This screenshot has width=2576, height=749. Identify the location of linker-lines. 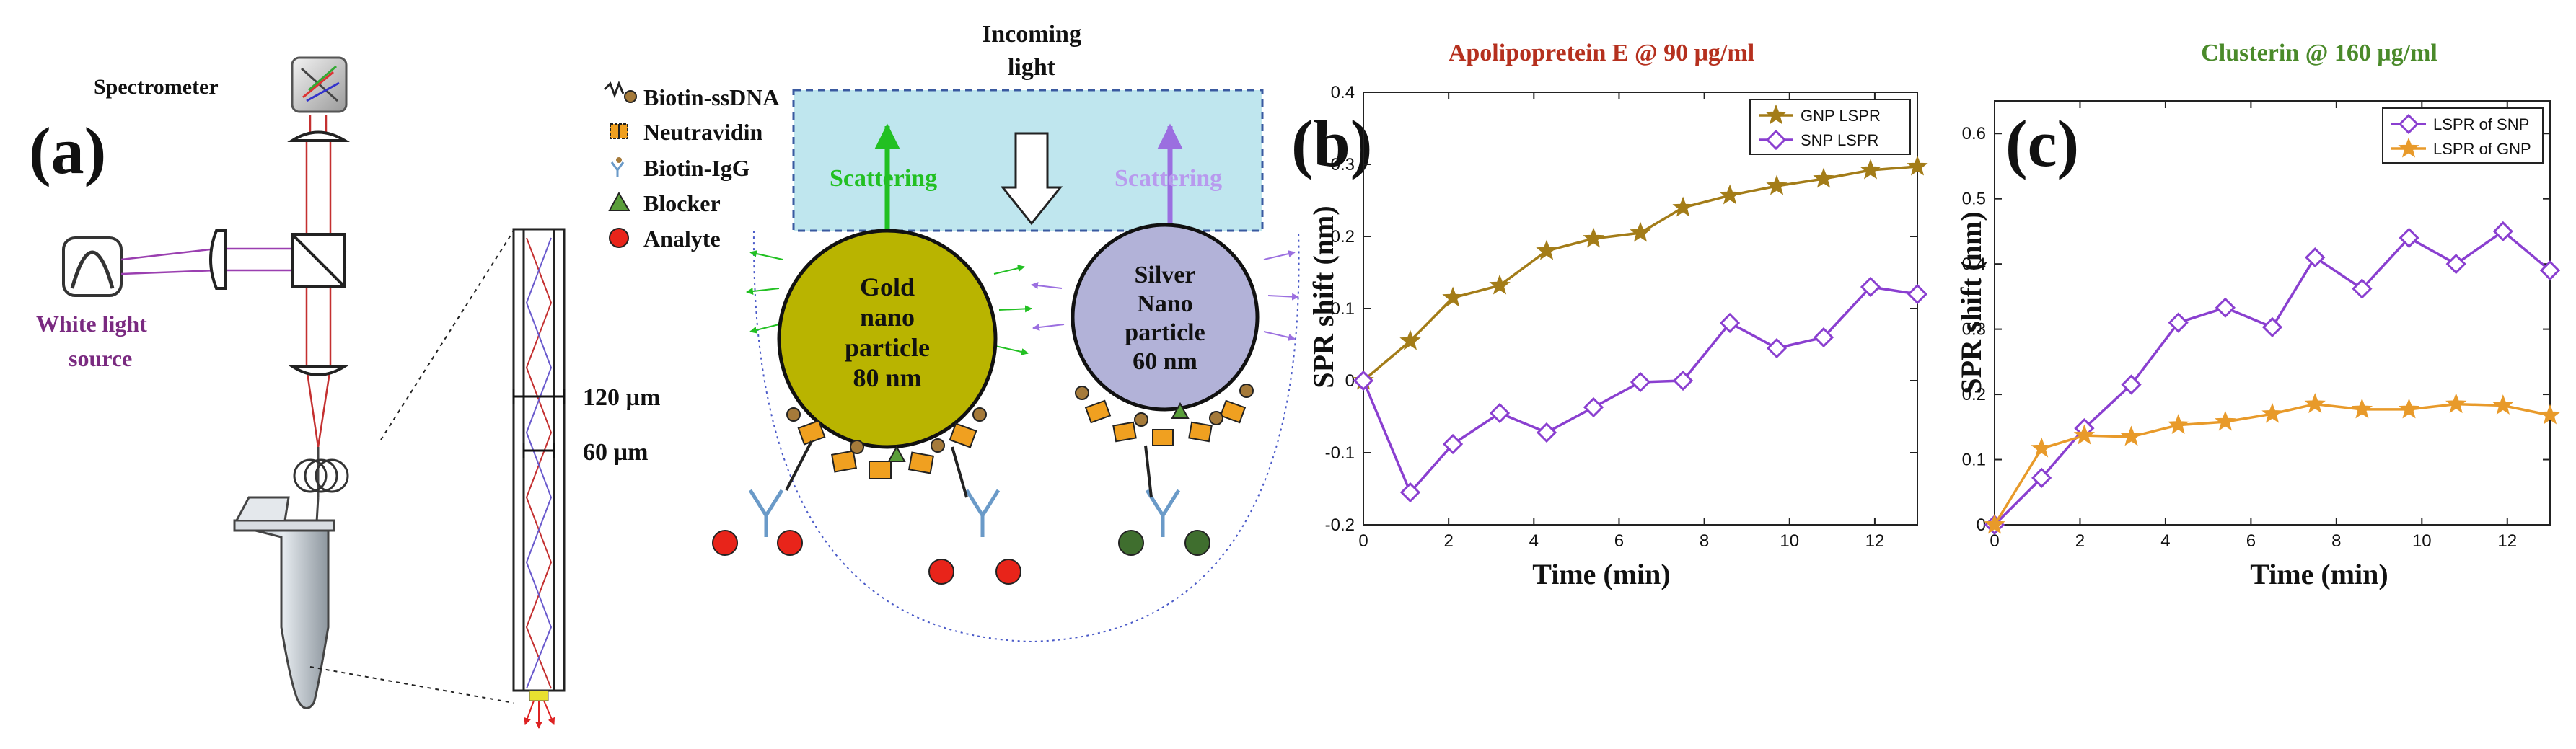
(969, 469).